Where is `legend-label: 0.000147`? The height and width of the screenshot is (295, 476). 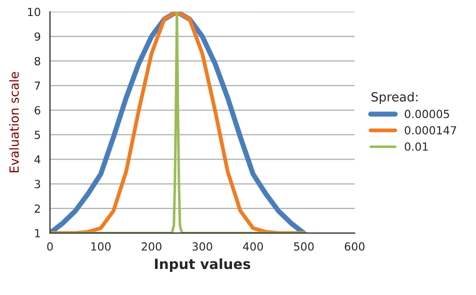 legend-label: 0.000147 is located at coordinates (430, 130).